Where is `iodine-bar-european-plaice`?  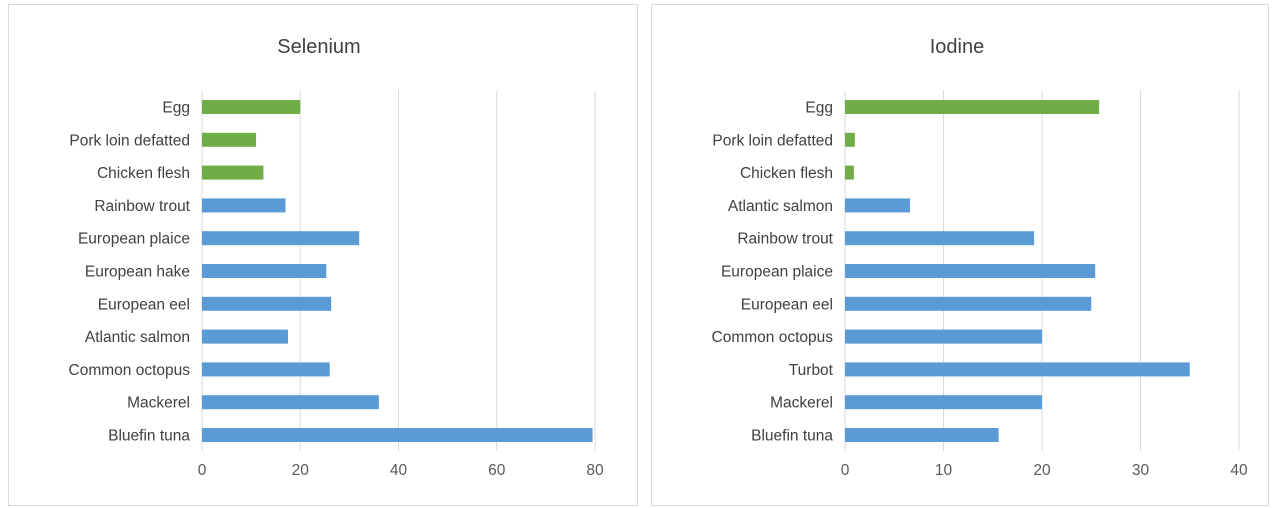 iodine-bar-european-plaice is located at coordinates (970, 271).